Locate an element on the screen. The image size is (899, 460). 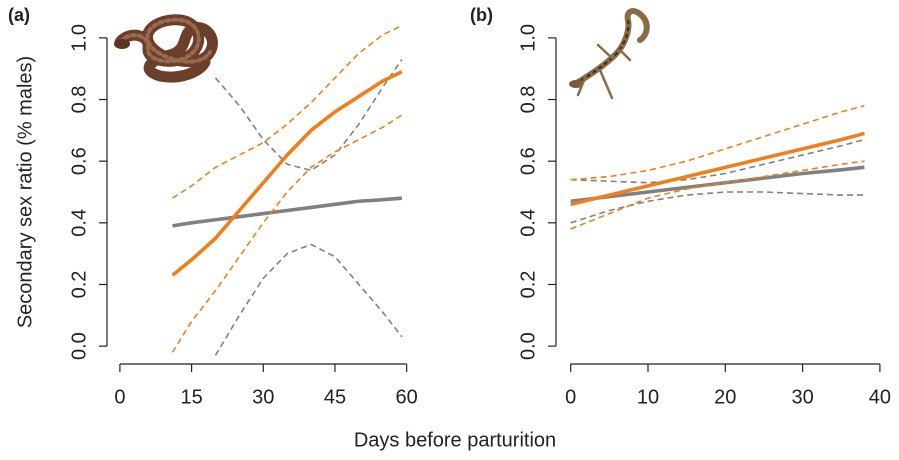
y-axis-label: Secondary sex ratio (% males) is located at coordinates (25, 192).